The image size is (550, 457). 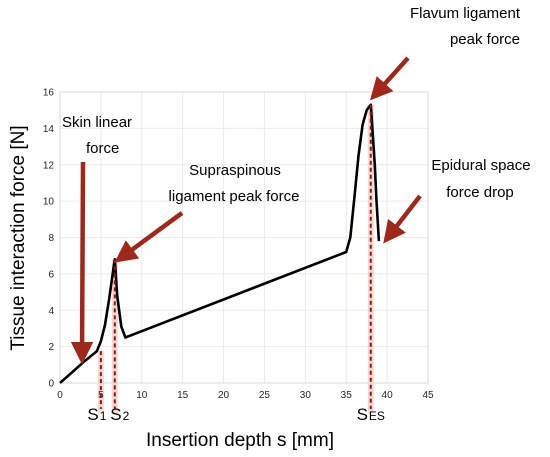 What do you see at coordinates (51, 238) in the screenshot?
I see `y-tick-label: 8` at bounding box center [51, 238].